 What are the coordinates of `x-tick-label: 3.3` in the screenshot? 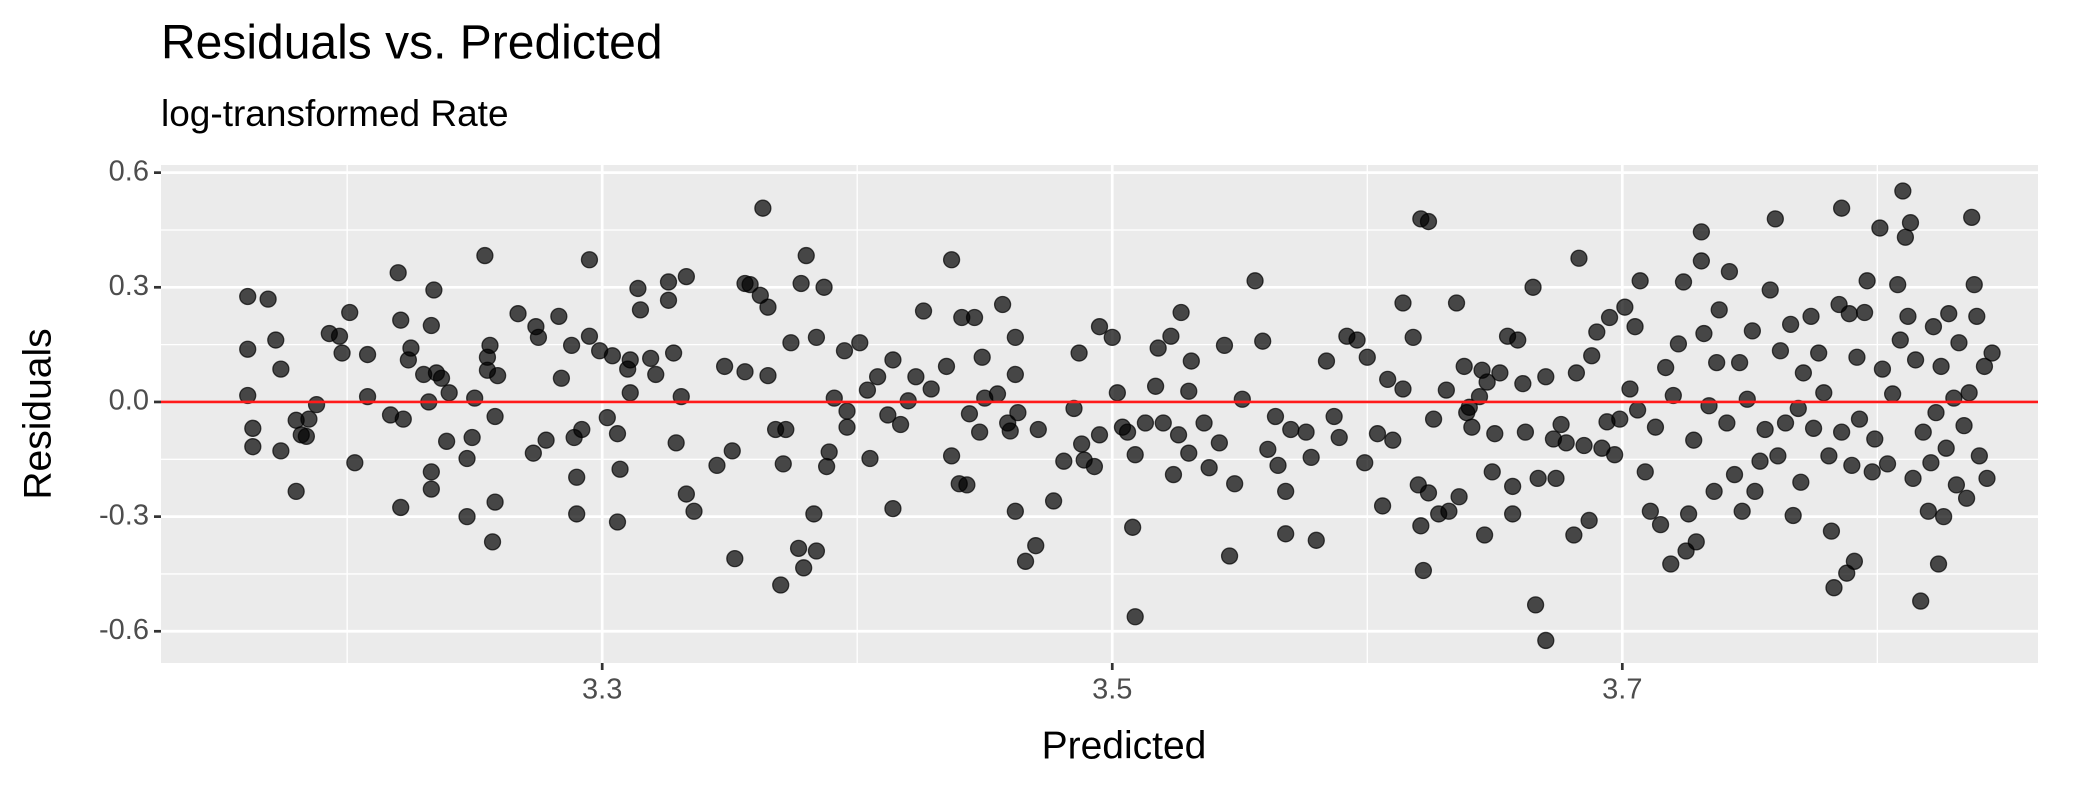 It's located at (602, 690).